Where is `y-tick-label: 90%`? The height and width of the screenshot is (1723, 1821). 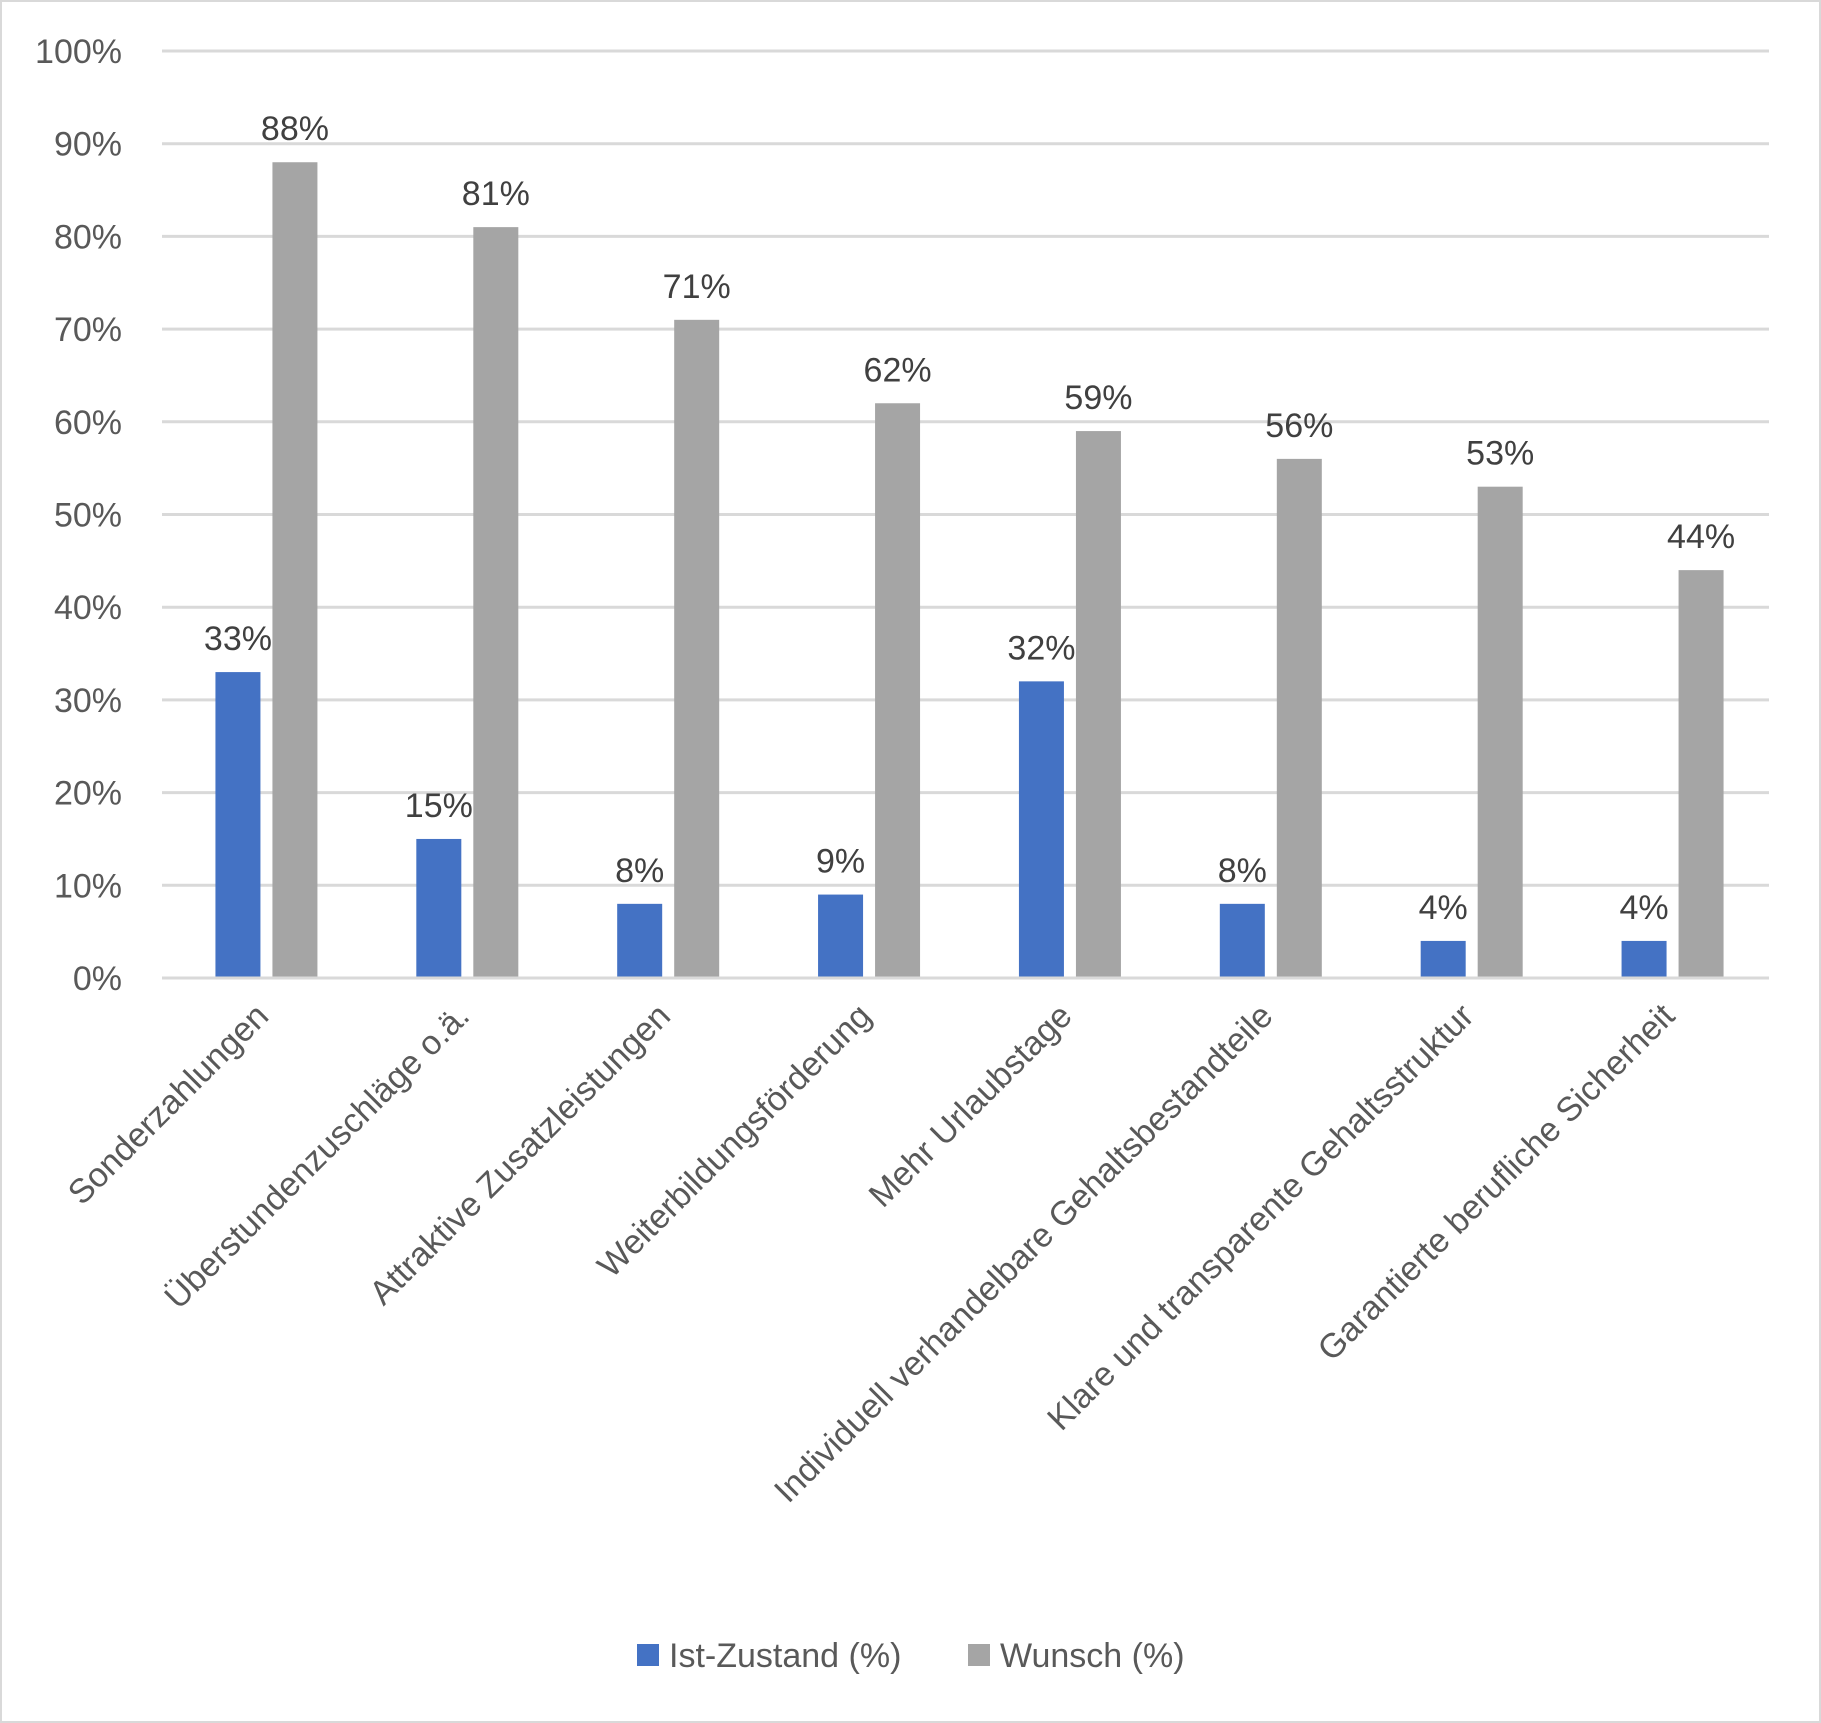 y-tick-label: 90% is located at coordinates (88, 145).